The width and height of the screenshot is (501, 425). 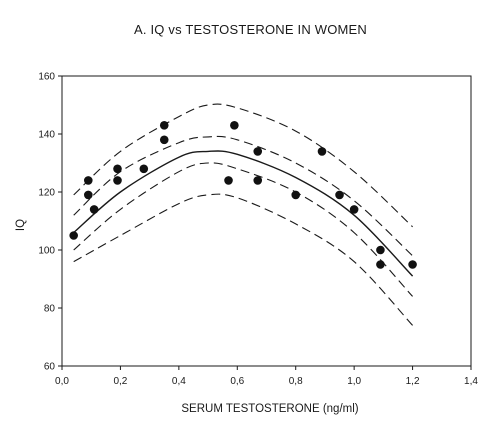 What do you see at coordinates (21, 225) in the screenshot?
I see `y-axis-label: IQ` at bounding box center [21, 225].